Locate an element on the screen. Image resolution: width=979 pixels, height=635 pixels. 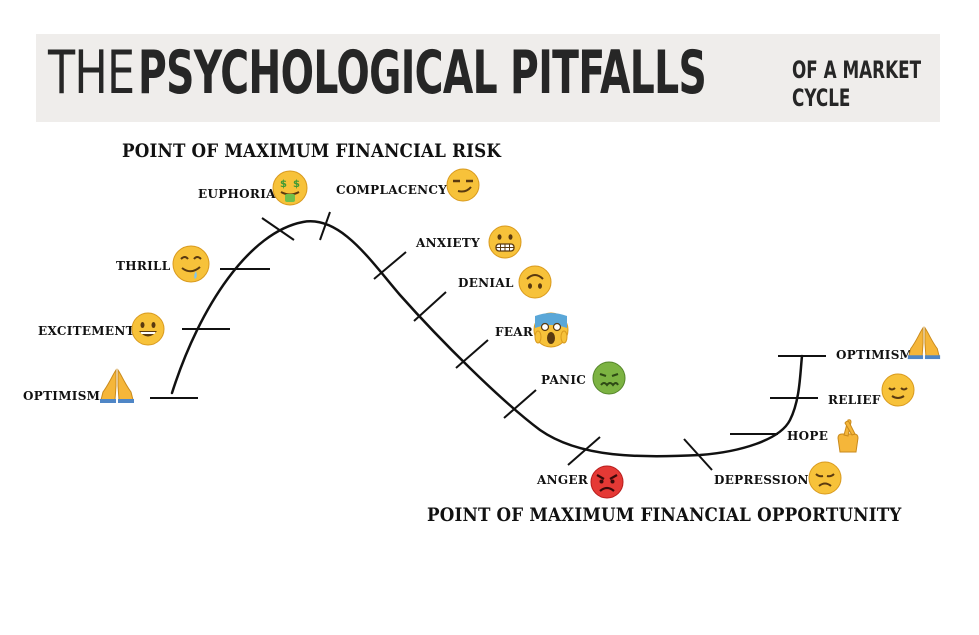
angry-face-icon is located at coordinates (607, 482).